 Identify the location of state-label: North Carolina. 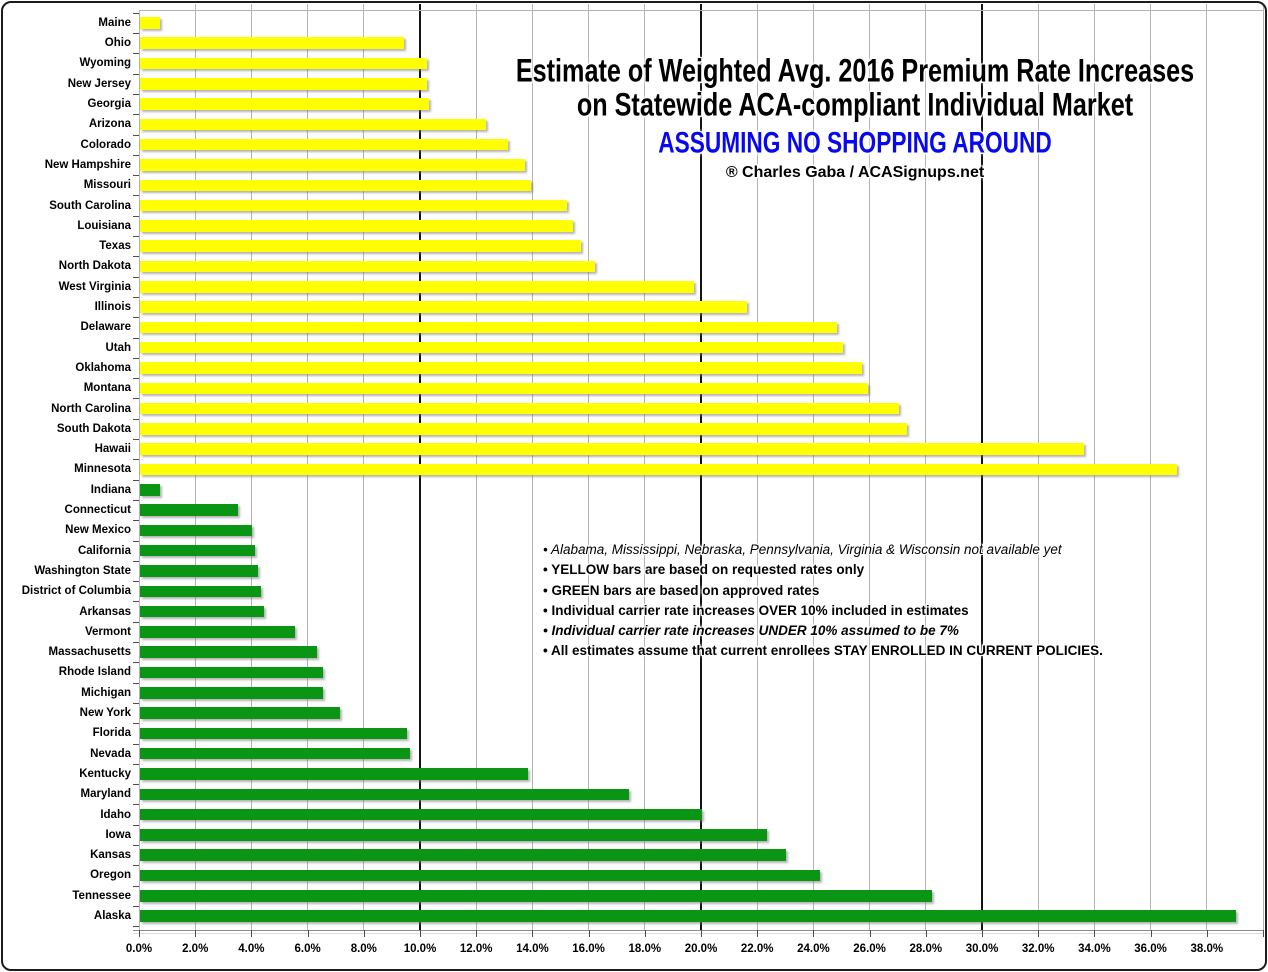
(91, 408).